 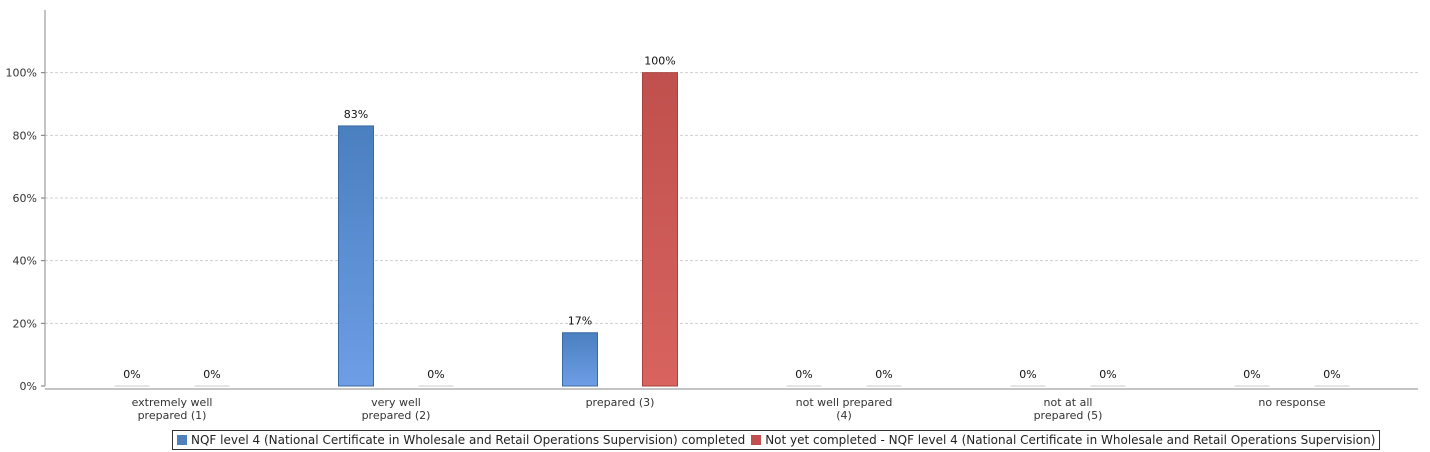 I want to click on x-tick-label: not at all, so click(x=1068, y=402).